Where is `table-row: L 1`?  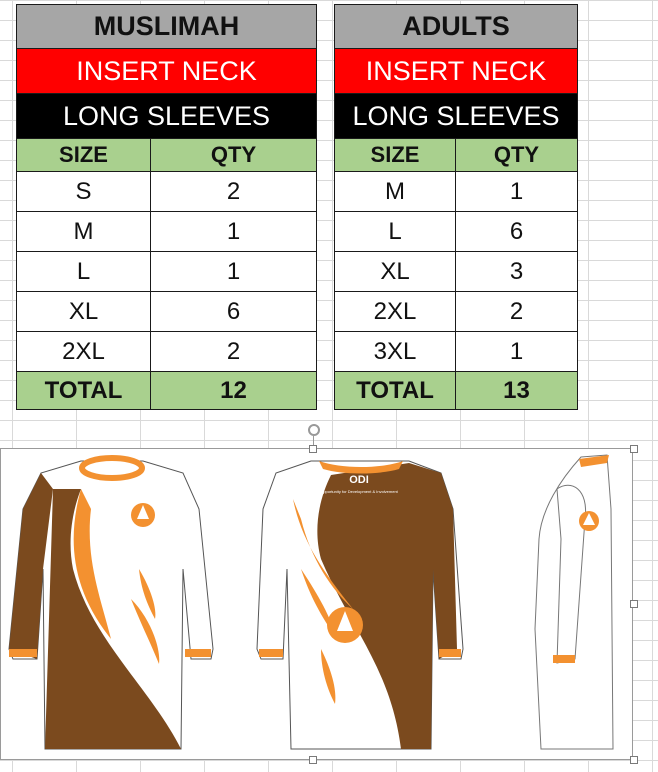
table-row: L 1 is located at coordinates (167, 271).